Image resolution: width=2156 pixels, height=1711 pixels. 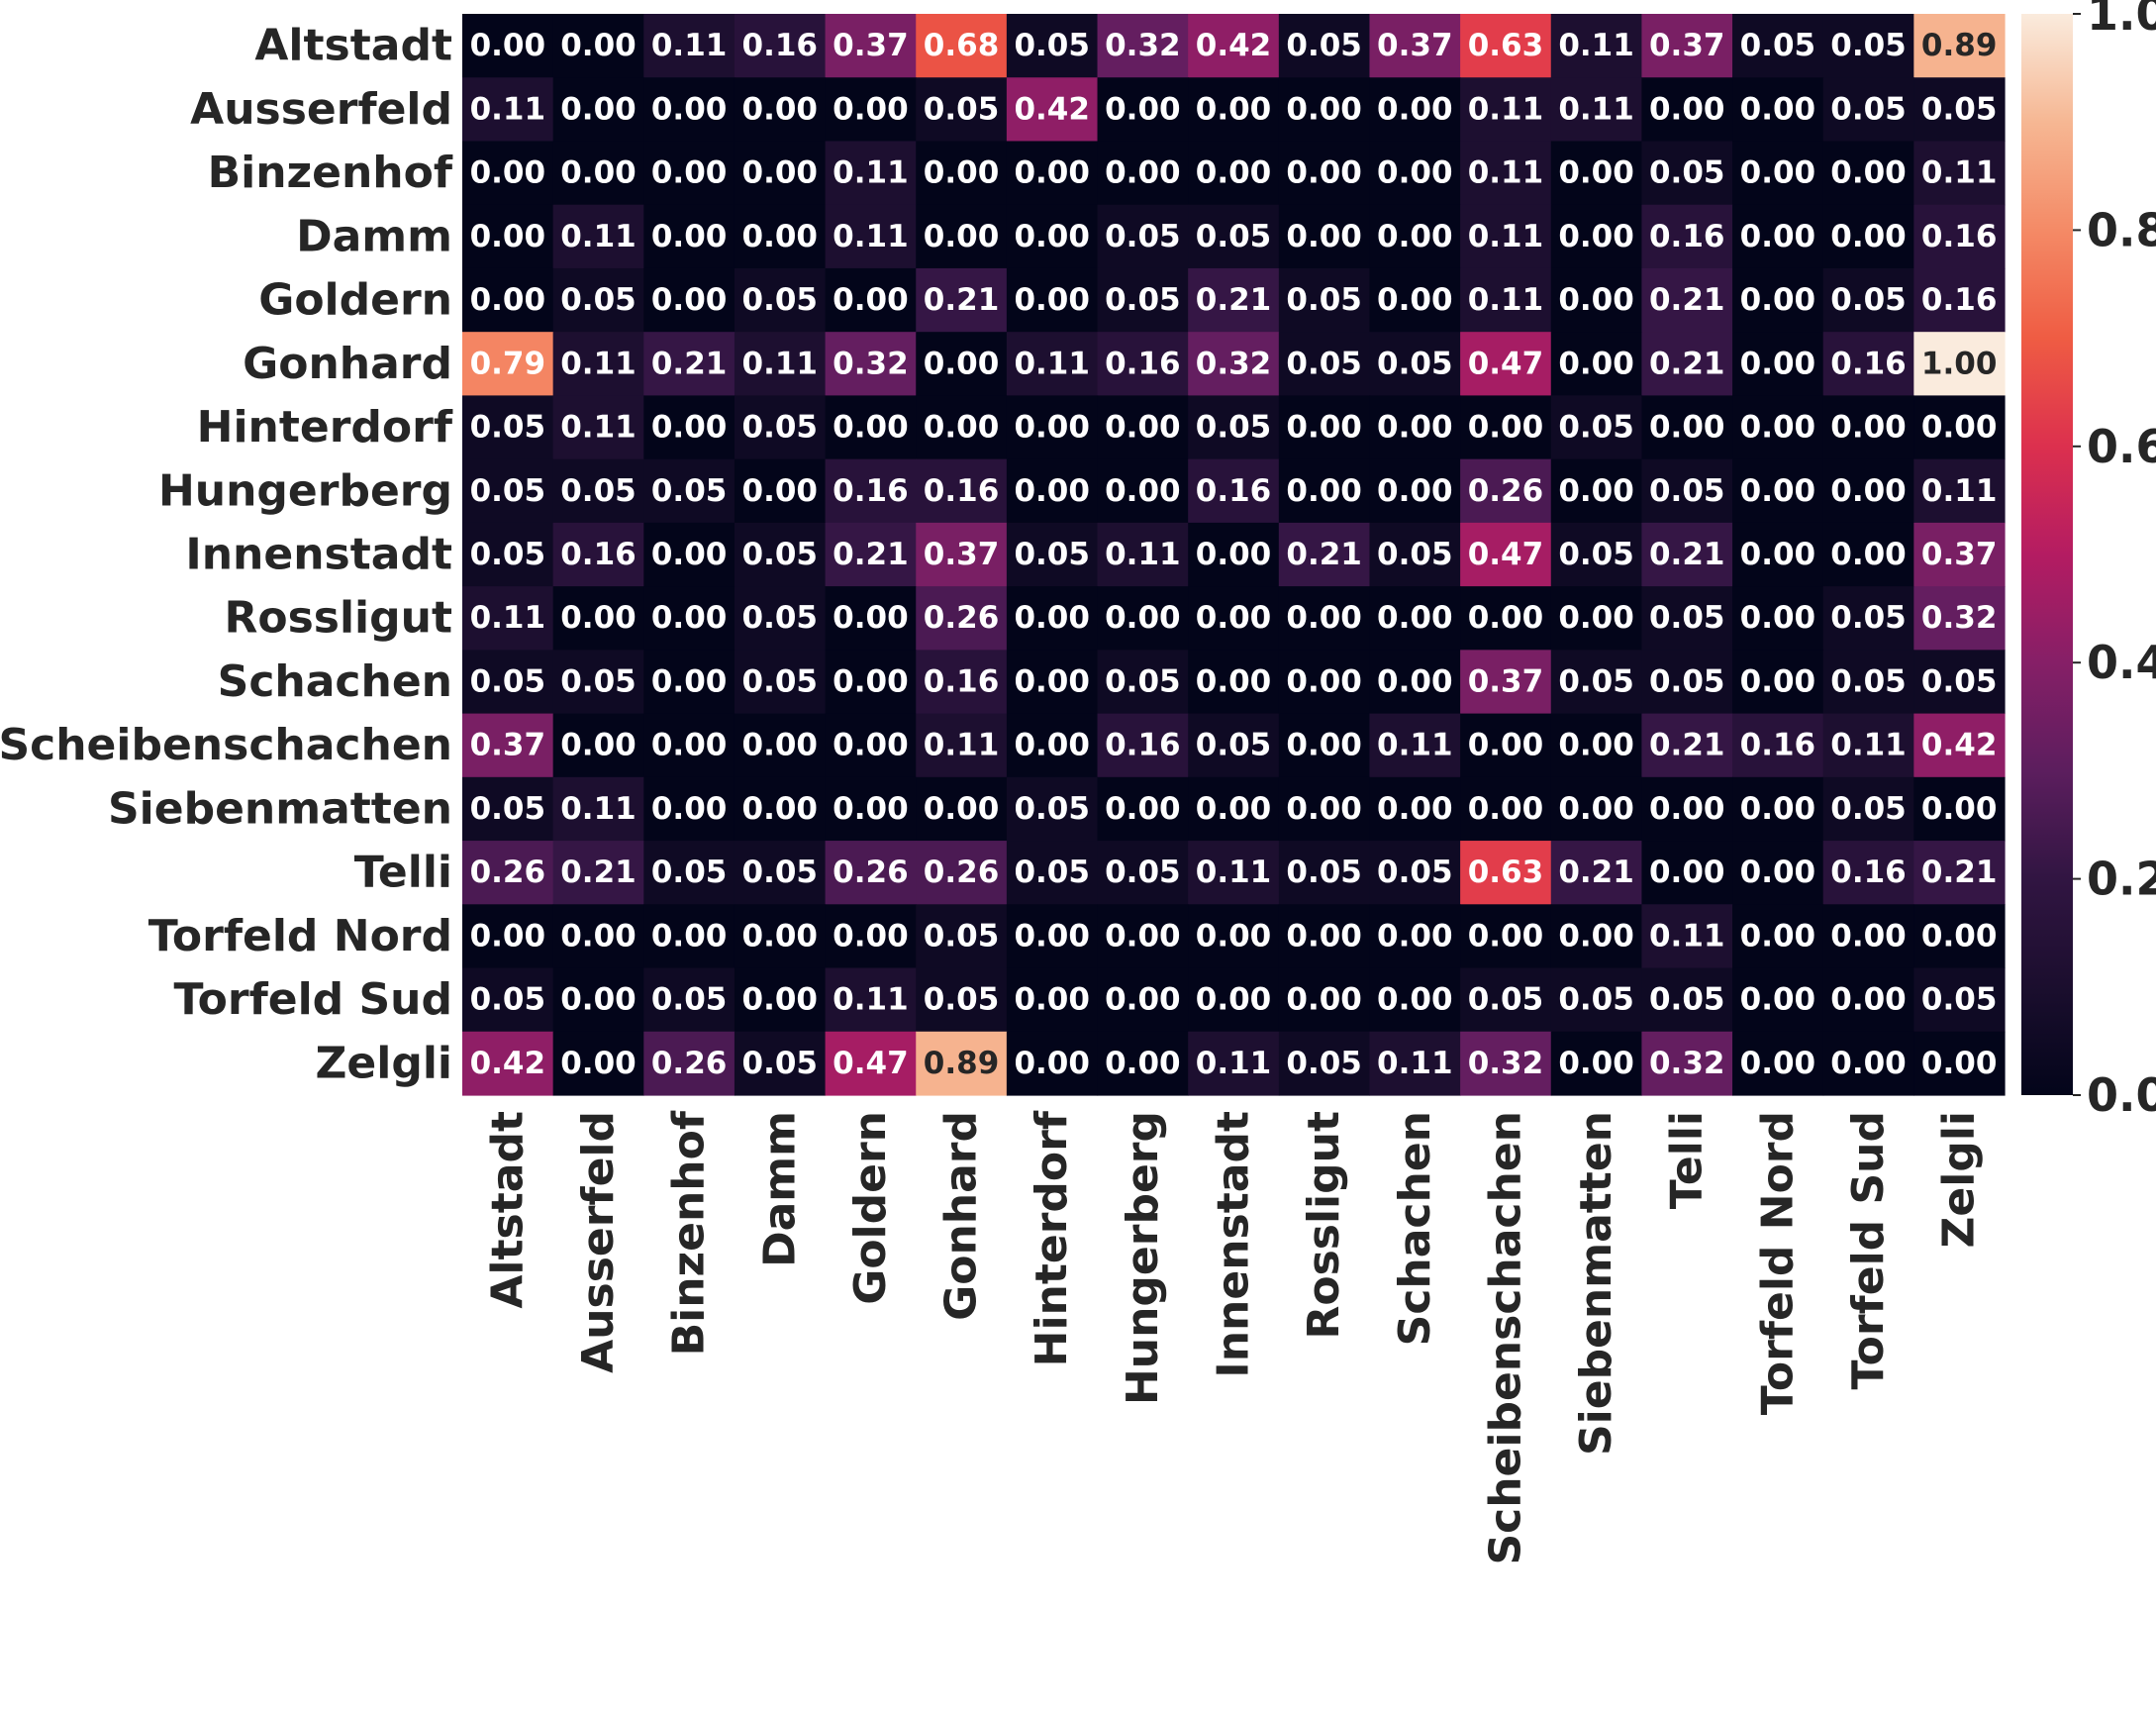 What do you see at coordinates (347, 364) in the screenshot?
I see `row-label: Gonhard` at bounding box center [347, 364].